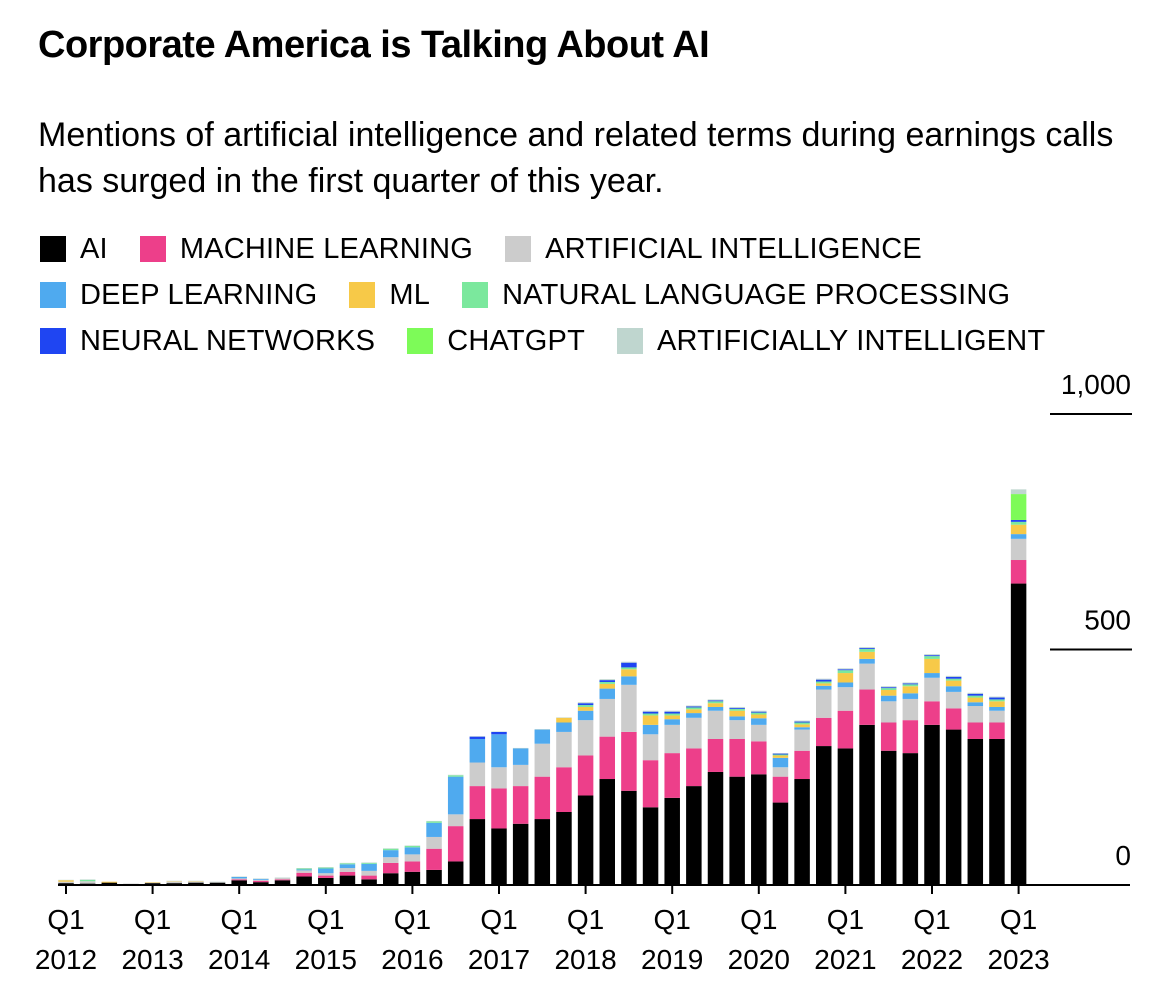  I want to click on legend-label: ARTIFICIALLY INTELLIGENT, so click(851, 340).